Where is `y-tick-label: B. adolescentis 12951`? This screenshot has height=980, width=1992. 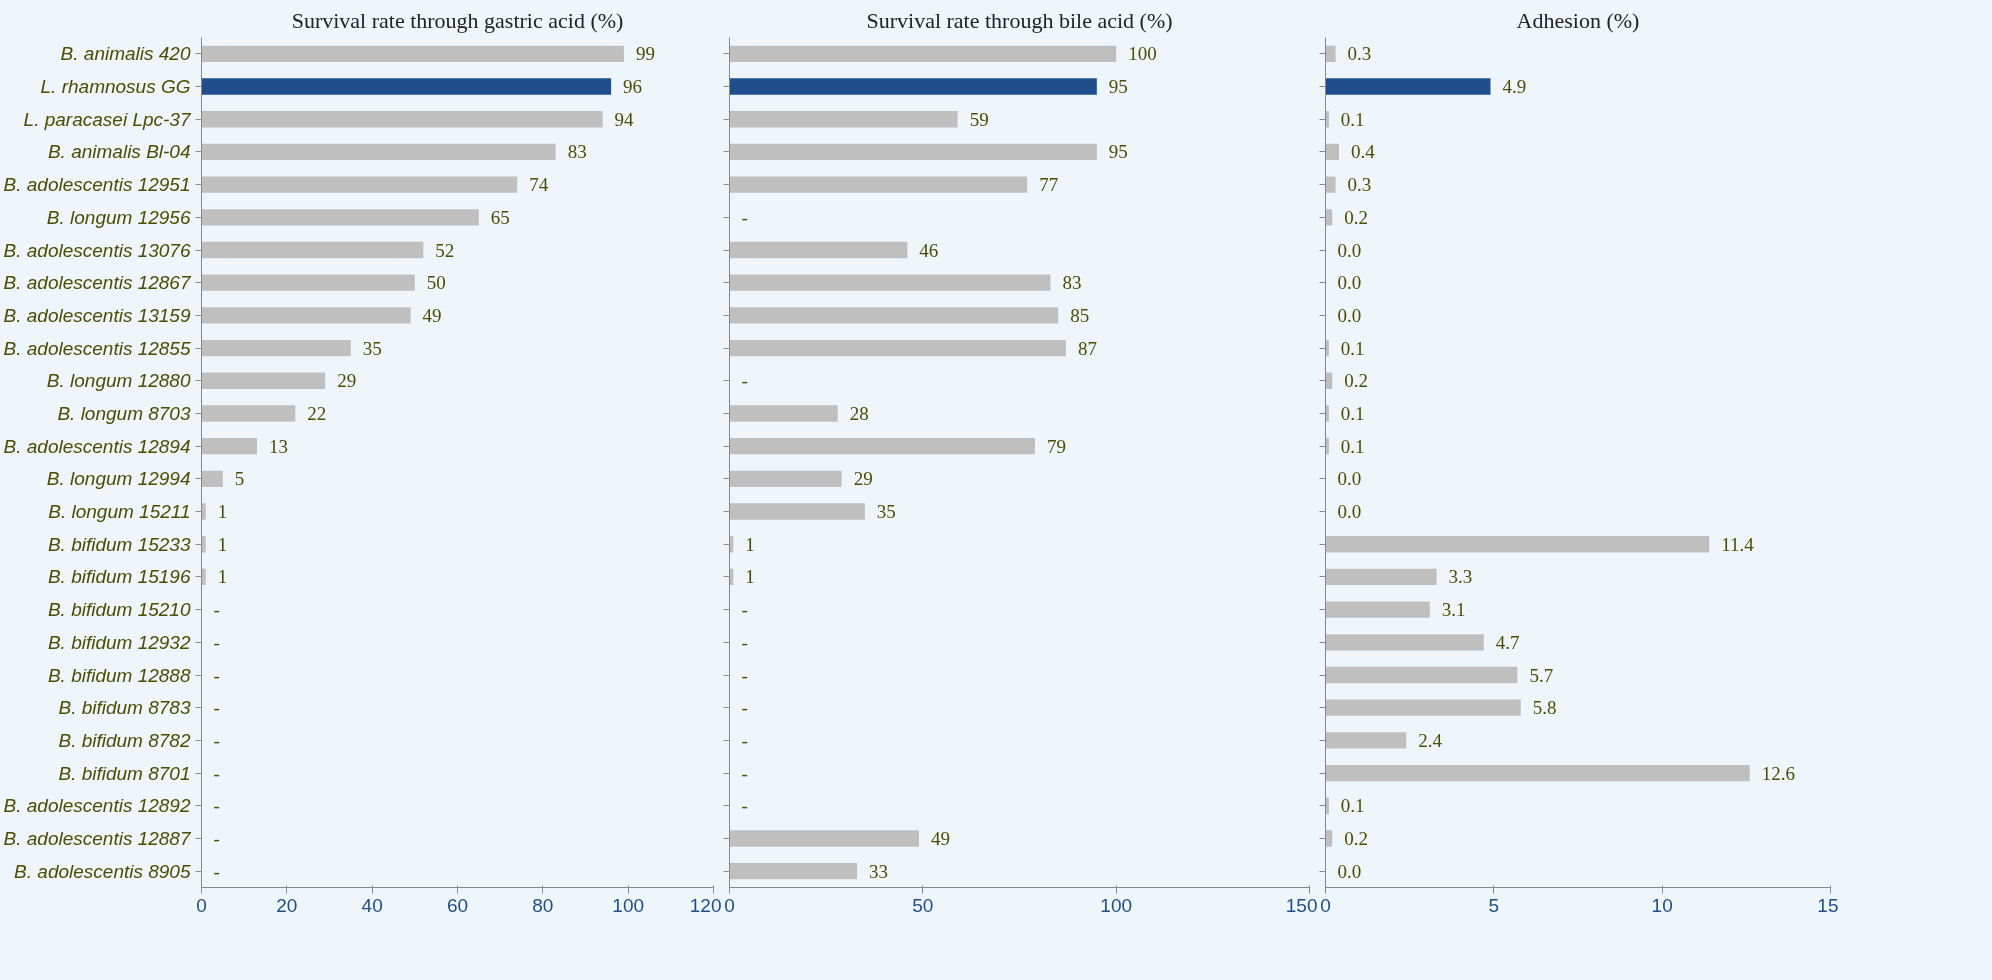 y-tick-label: B. adolescentis 12951 is located at coordinates (97, 185).